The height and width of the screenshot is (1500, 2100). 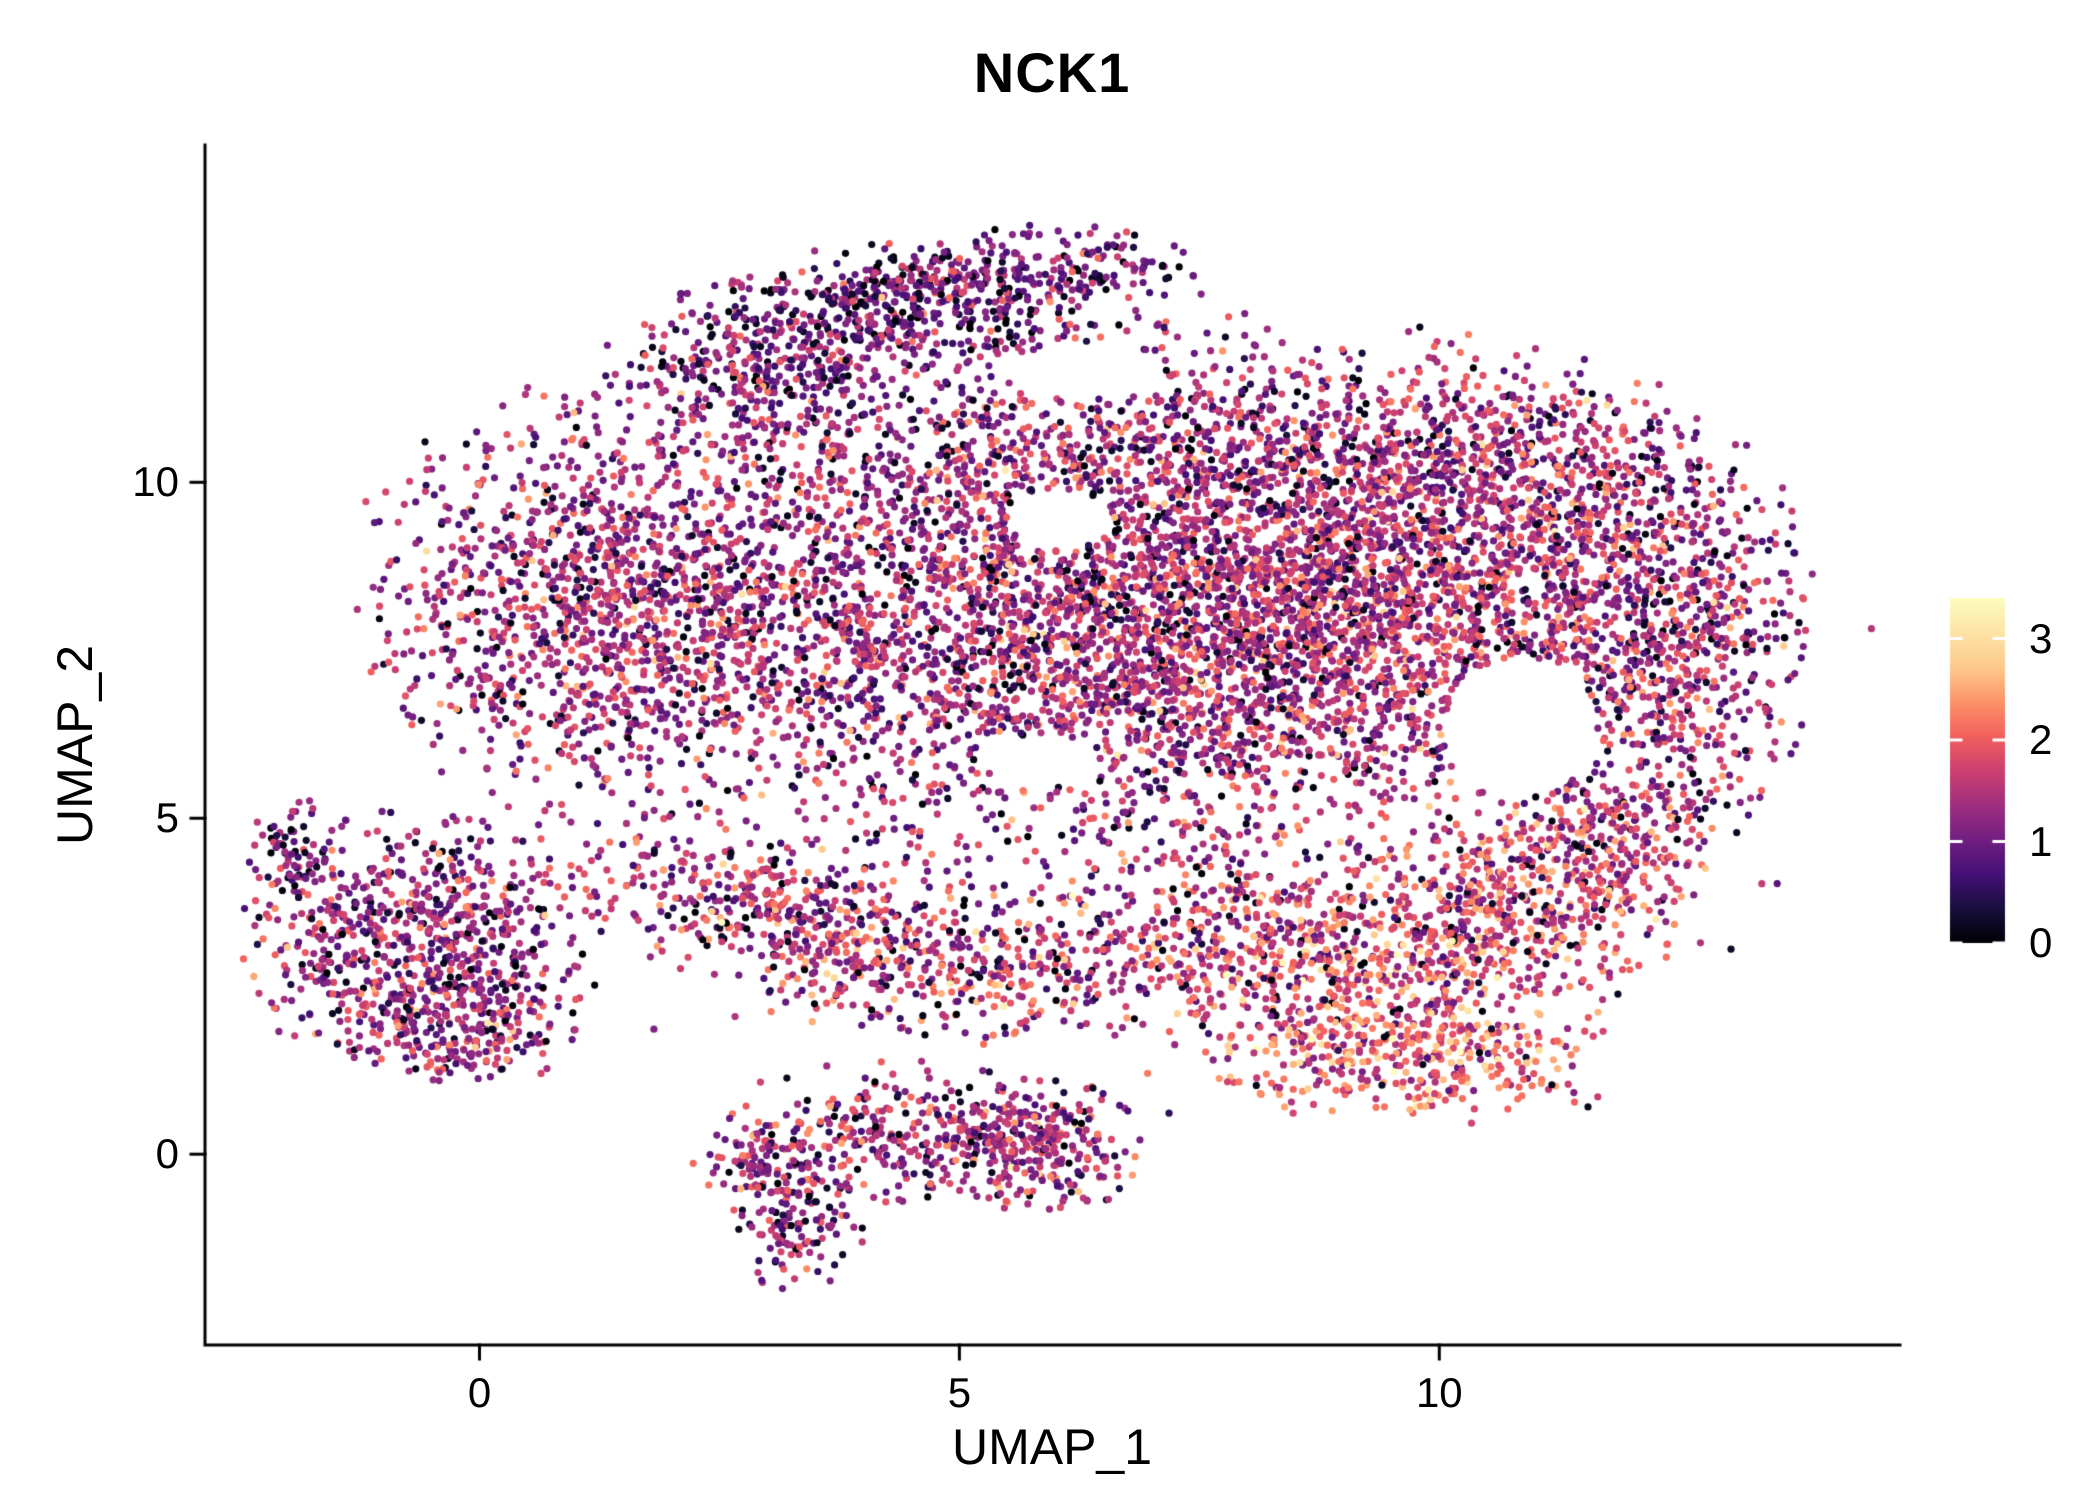 What do you see at coordinates (75, 745) in the screenshot?
I see `y-axis-label: UMAP_2` at bounding box center [75, 745].